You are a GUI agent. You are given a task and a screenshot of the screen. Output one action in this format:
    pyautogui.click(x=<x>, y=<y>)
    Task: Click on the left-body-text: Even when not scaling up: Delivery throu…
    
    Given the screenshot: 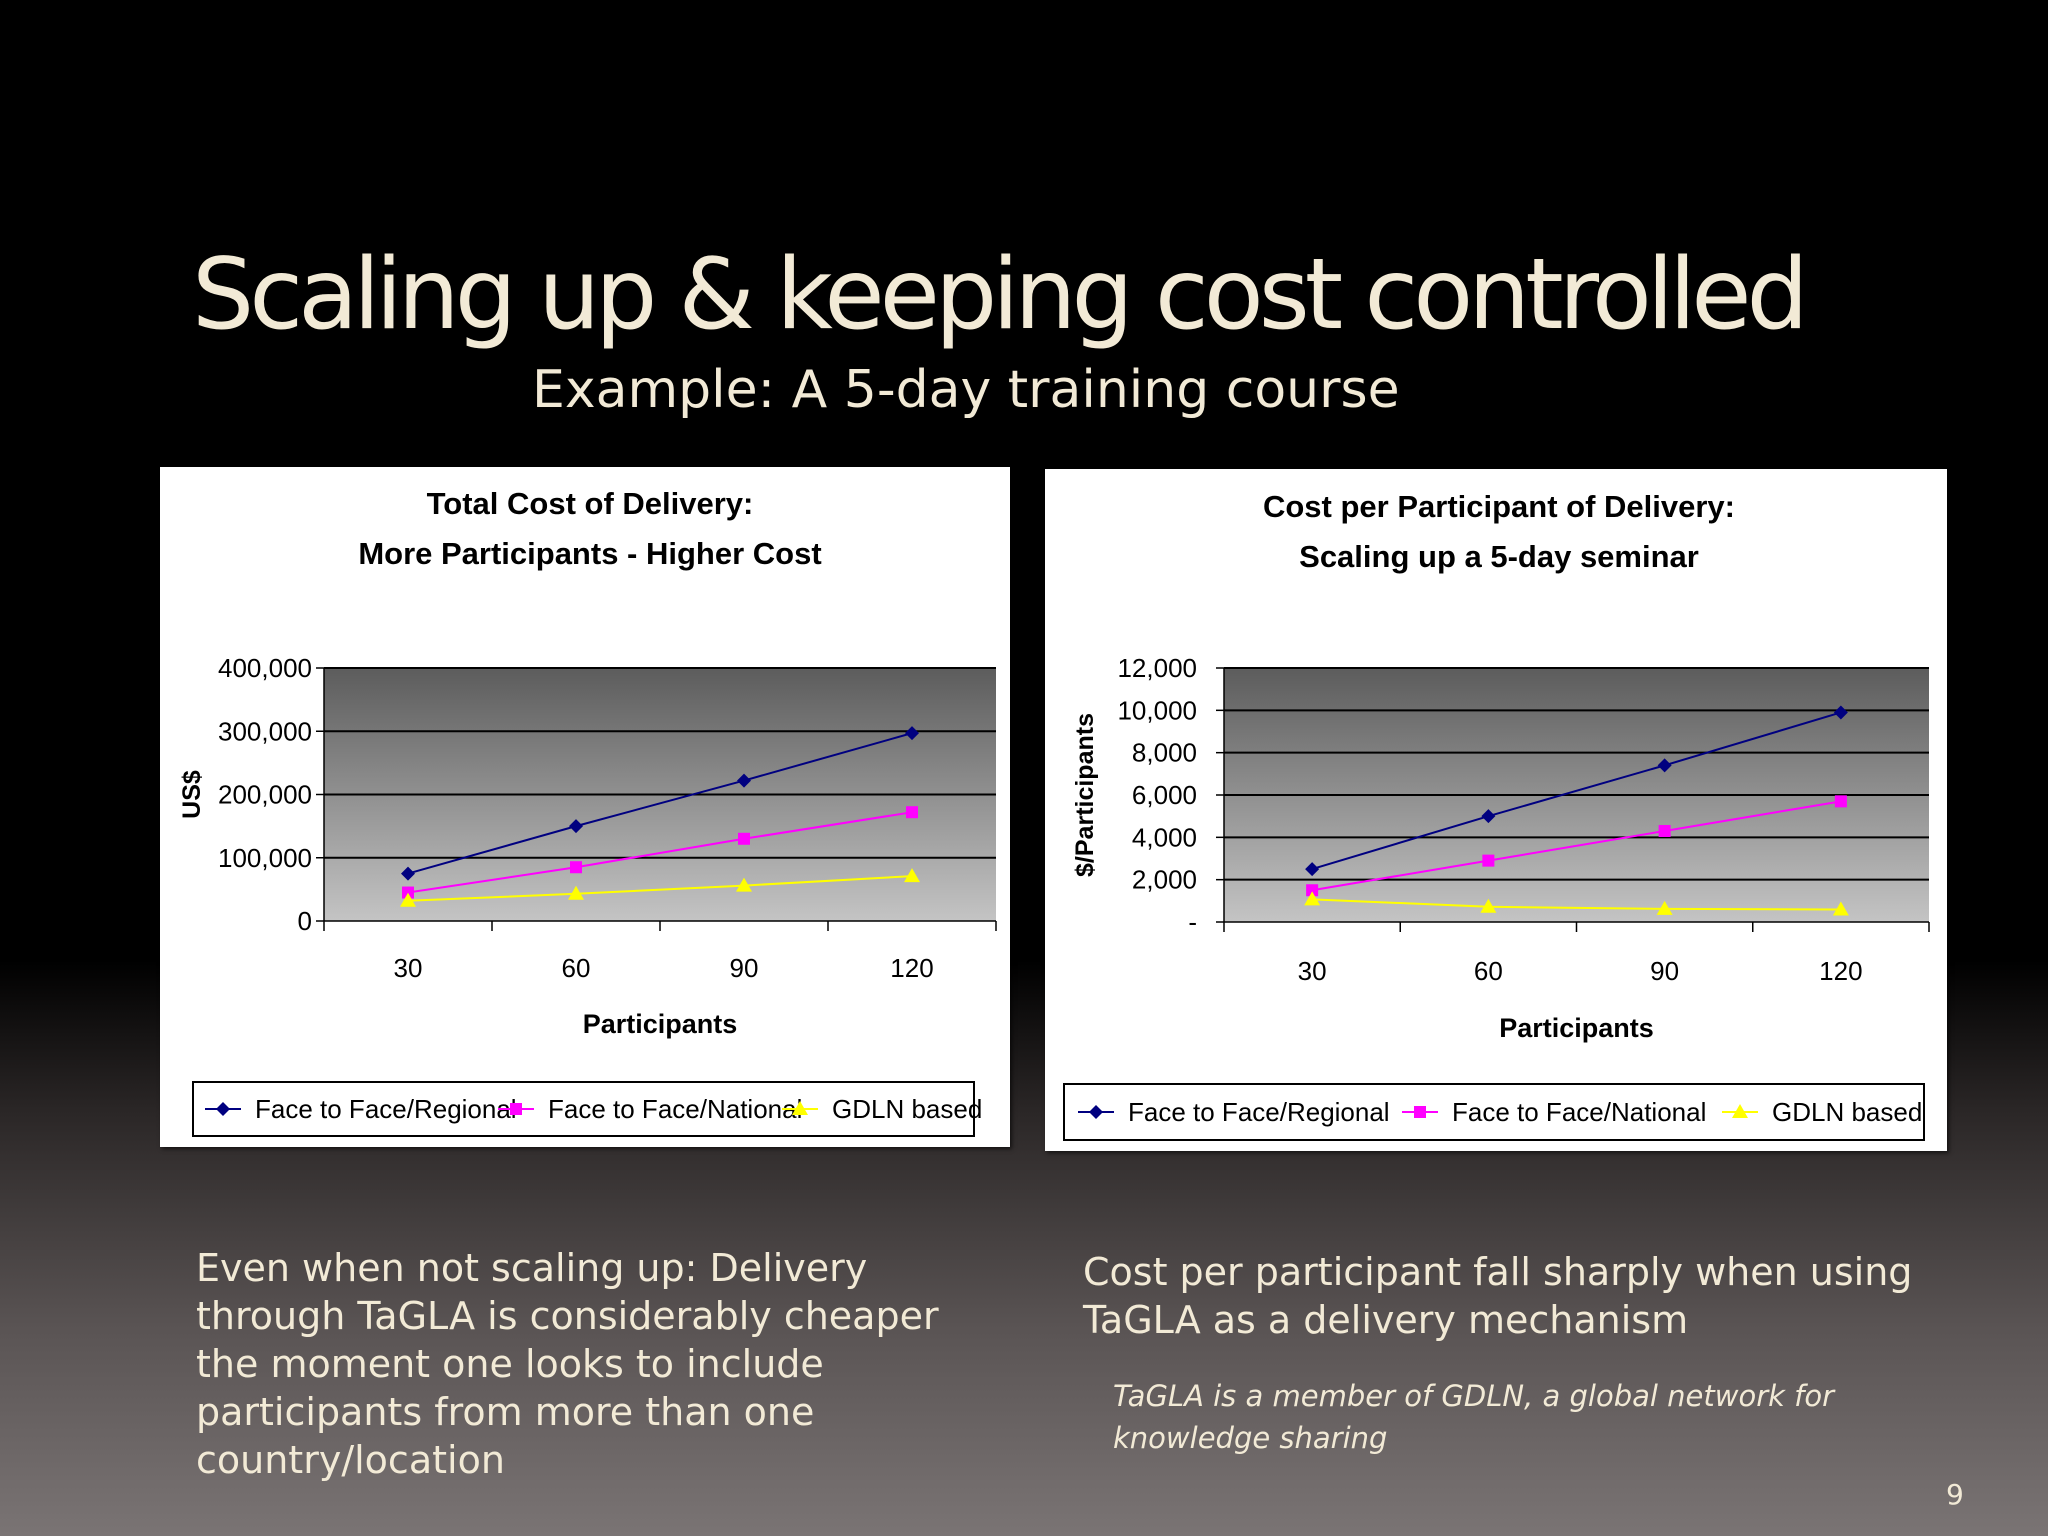 What is the action you would take?
    pyautogui.click(x=567, y=1364)
    